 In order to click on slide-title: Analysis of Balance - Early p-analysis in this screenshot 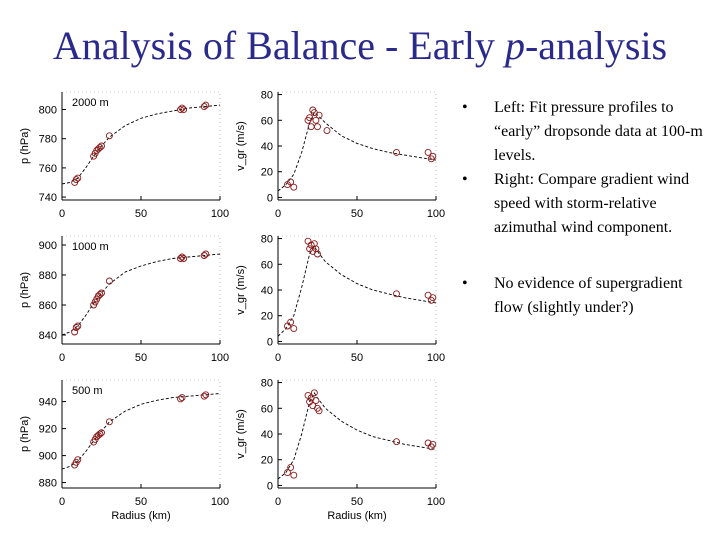, I will do `click(360, 45)`.